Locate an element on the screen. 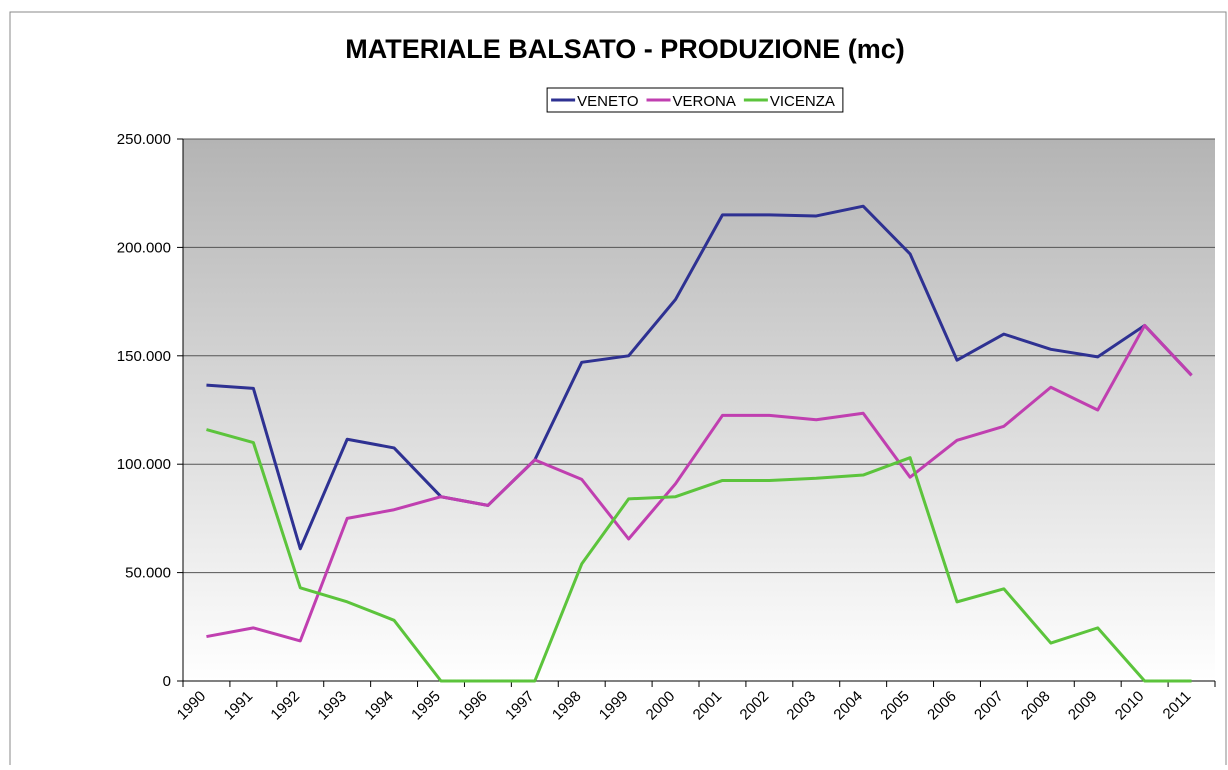 The height and width of the screenshot is (770, 1228). x-tick-label: 2006 is located at coordinates (942, 706).